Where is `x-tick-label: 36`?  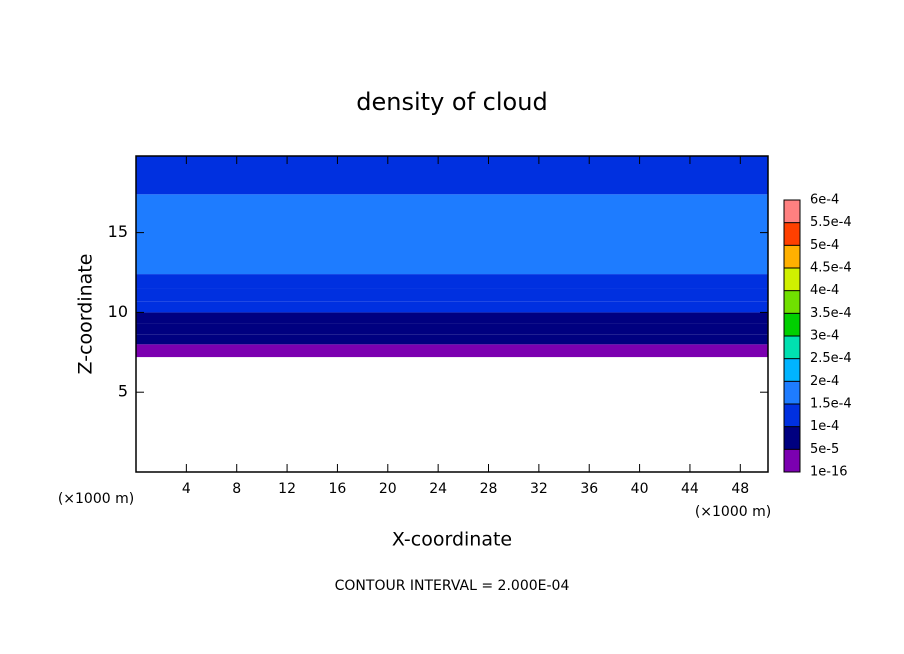 x-tick-label: 36 is located at coordinates (589, 489).